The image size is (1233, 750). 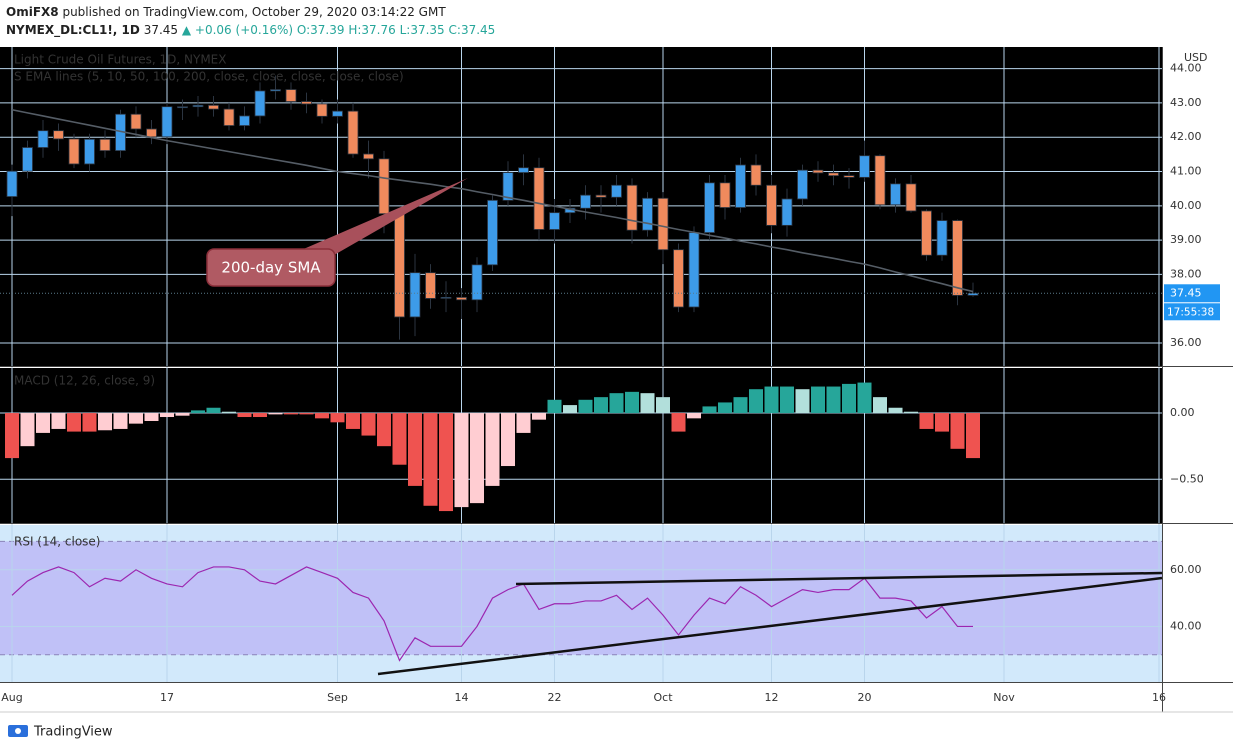 What do you see at coordinates (271, 267) in the screenshot?
I see `callout-box` at bounding box center [271, 267].